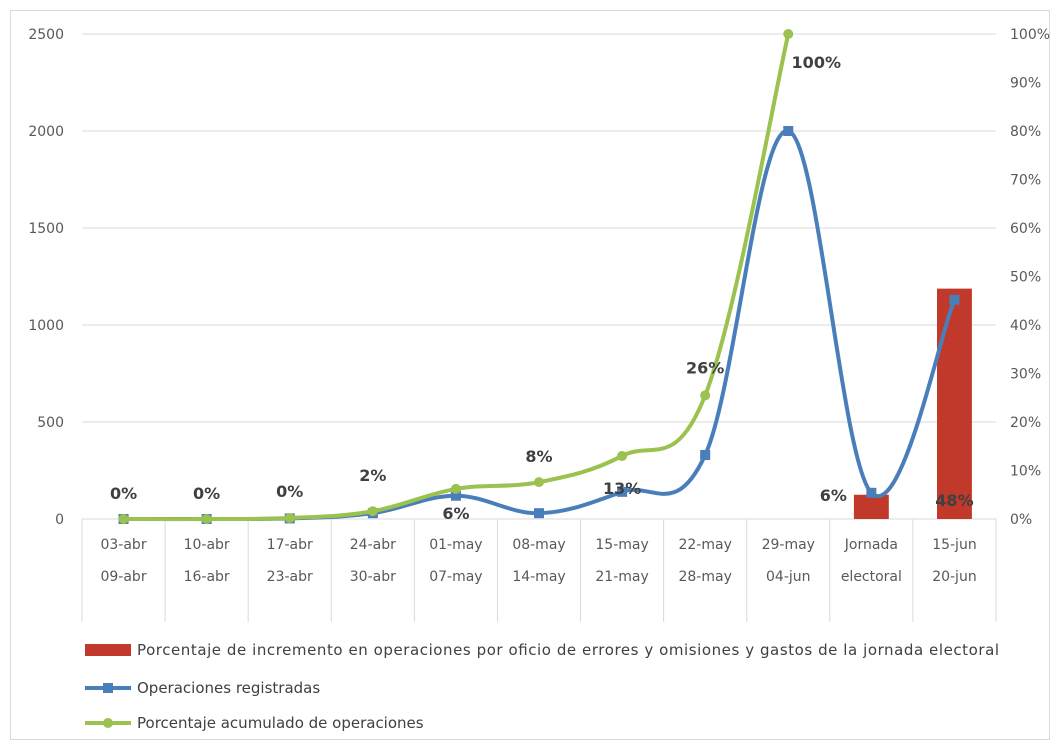 The height and width of the screenshot is (749, 1060). I want to click on y-left-tick-label: 2500, so click(46, 35).